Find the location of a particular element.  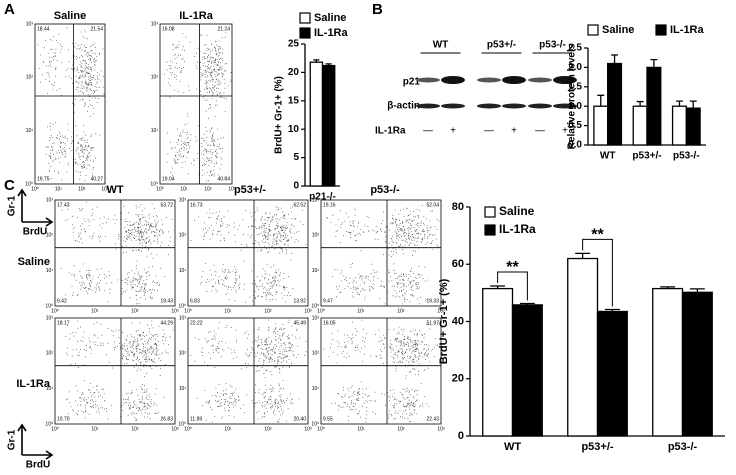

quadrant-value: 40.84 is located at coordinates (223, 179).